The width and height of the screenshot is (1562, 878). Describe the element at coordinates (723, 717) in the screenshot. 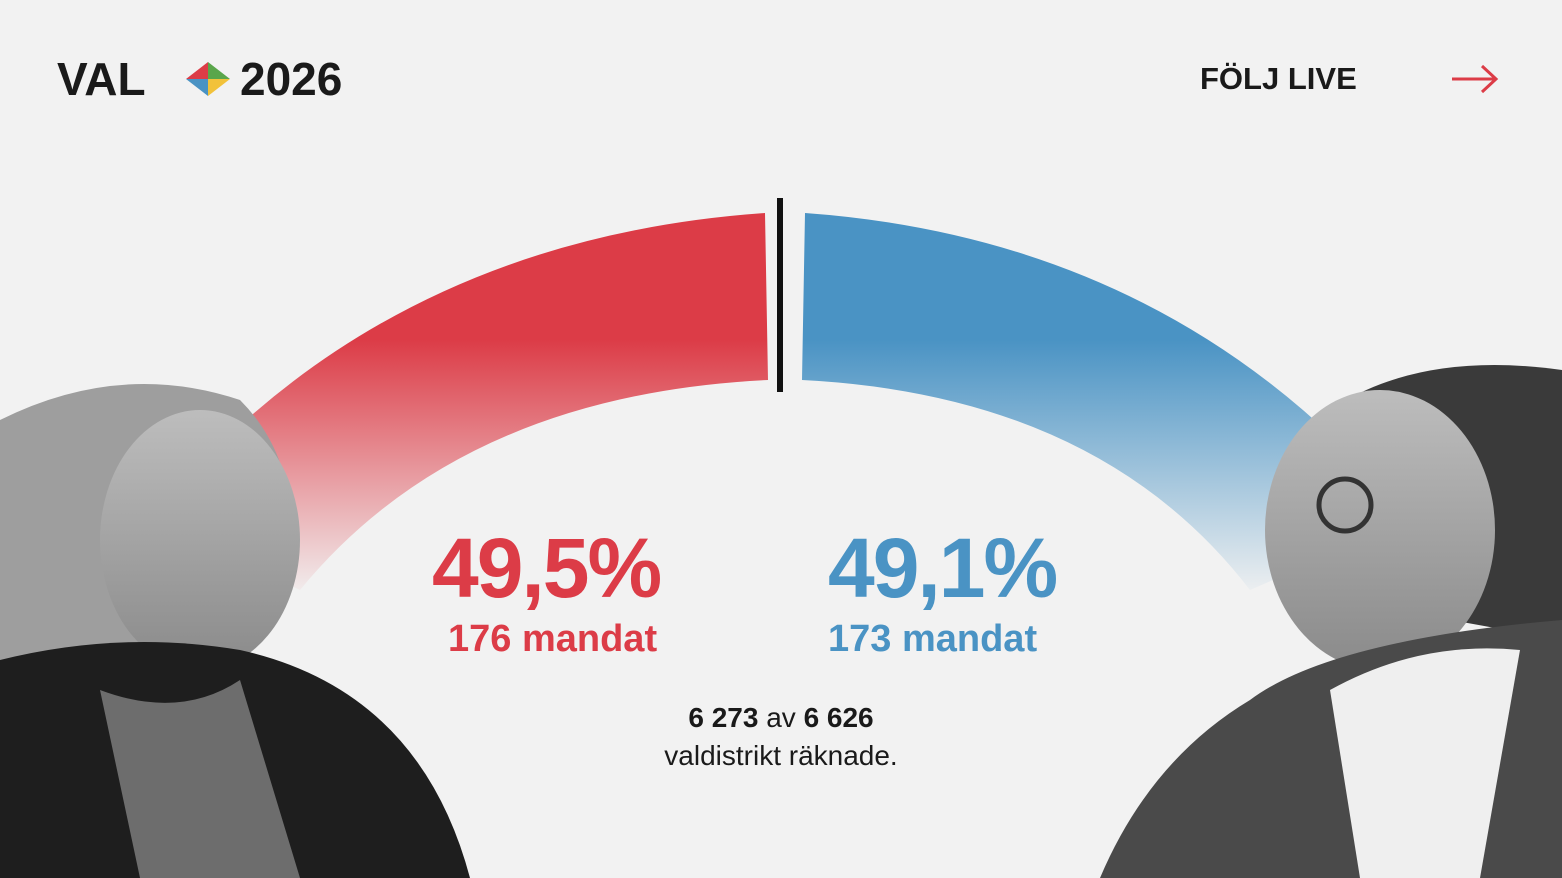

I see `counted-done: 6 273` at that location.